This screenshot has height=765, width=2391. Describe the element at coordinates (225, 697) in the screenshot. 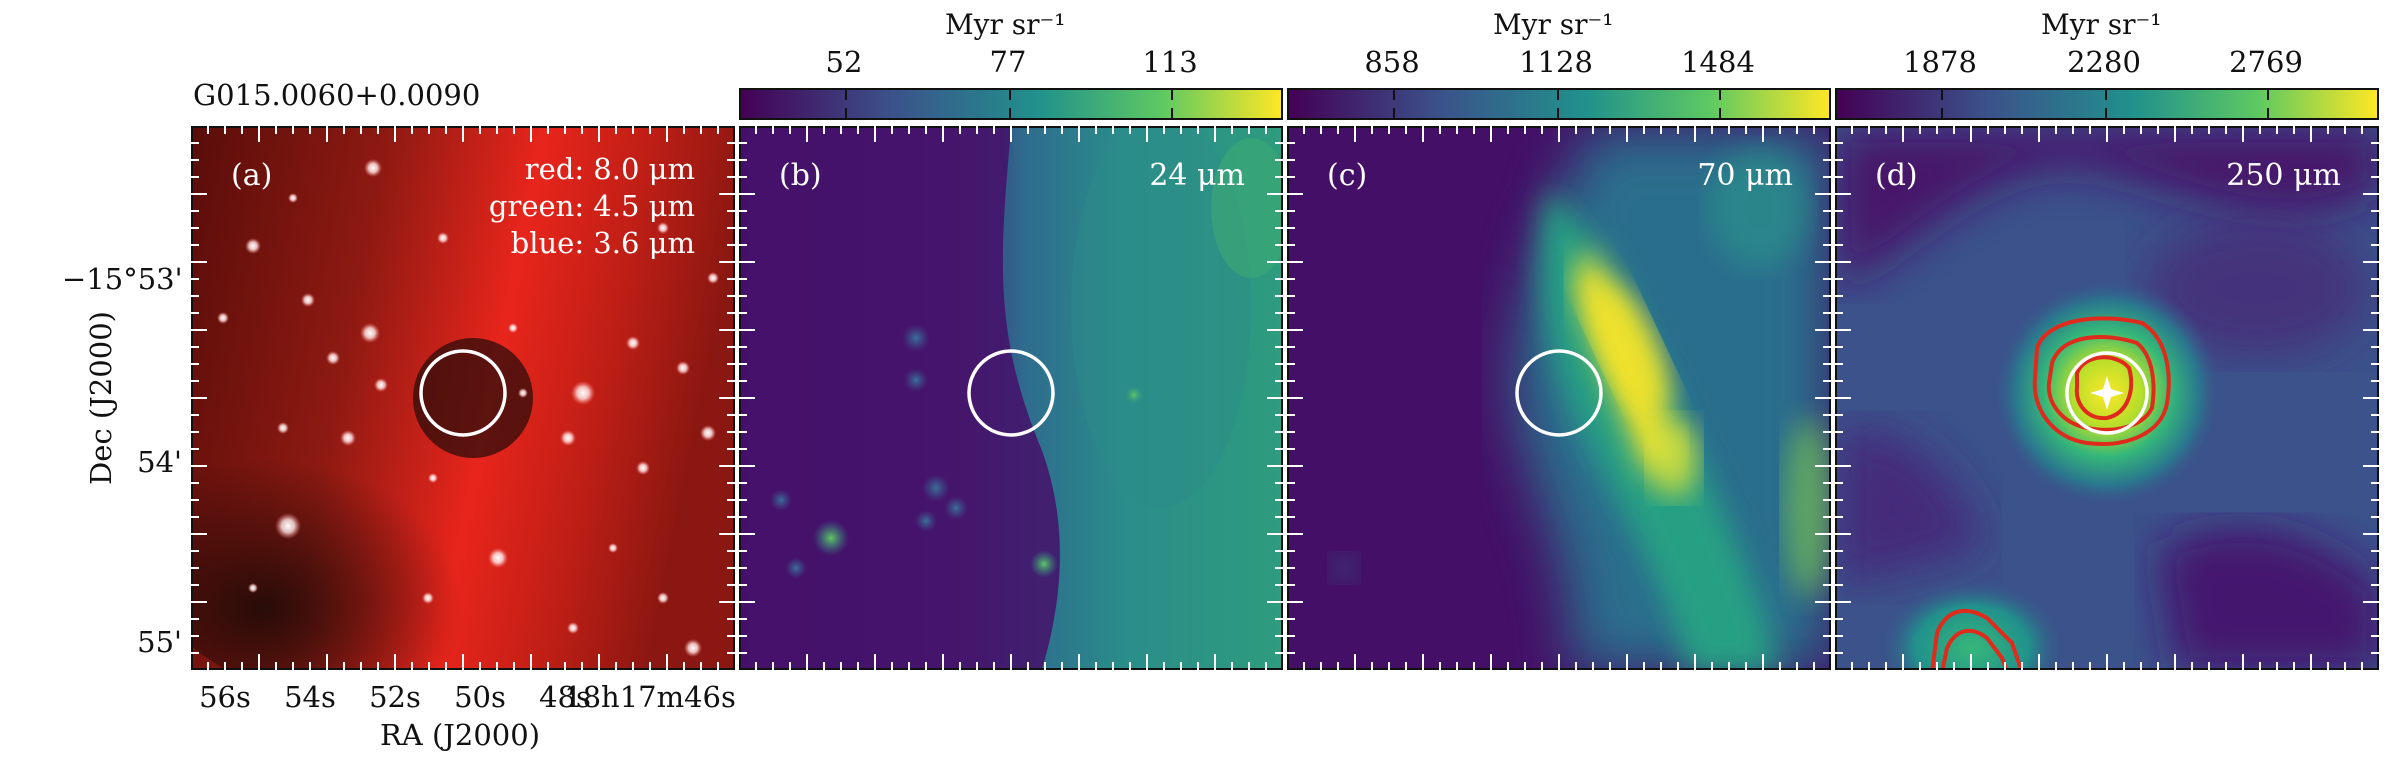

I see `x-tick-label: 56s` at that location.